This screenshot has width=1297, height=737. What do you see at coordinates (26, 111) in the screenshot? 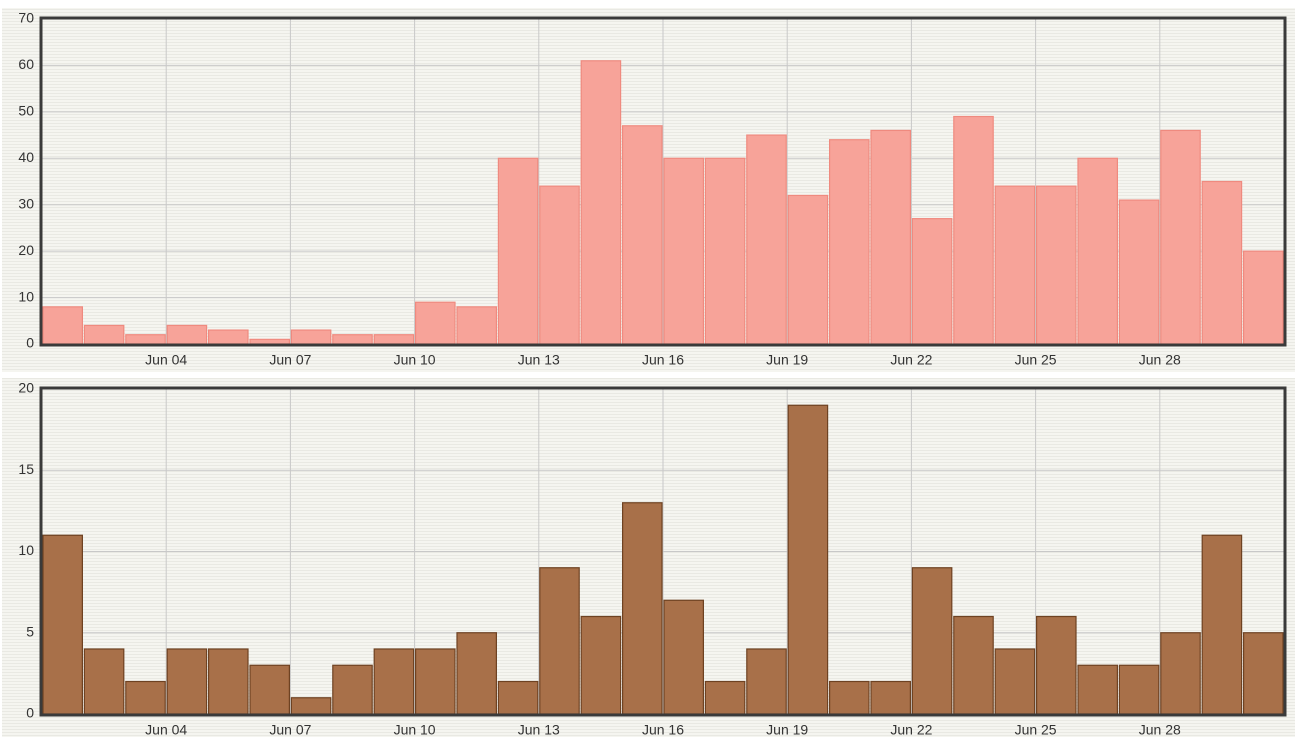
I see `y-tick-label: 50` at bounding box center [26, 111].